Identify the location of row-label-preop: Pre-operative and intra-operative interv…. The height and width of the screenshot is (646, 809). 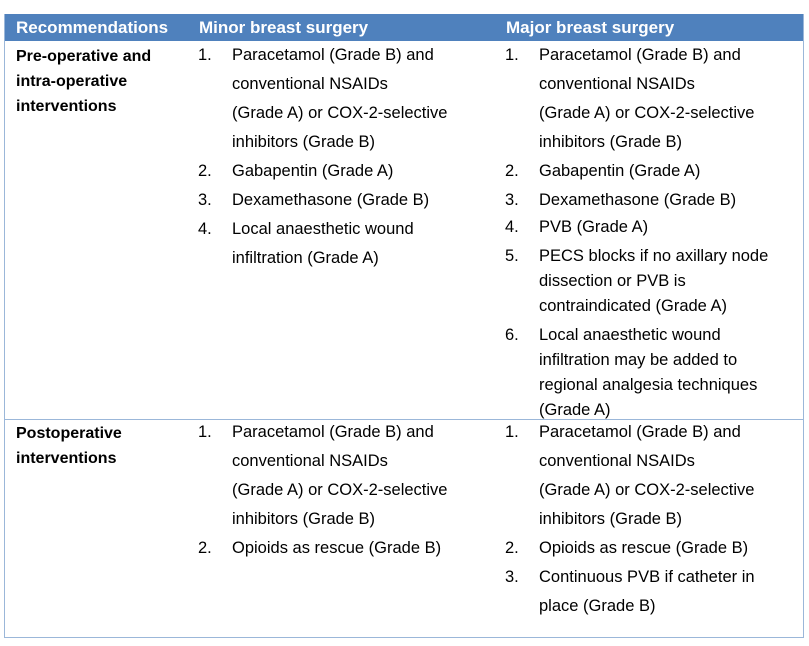
(84, 81).